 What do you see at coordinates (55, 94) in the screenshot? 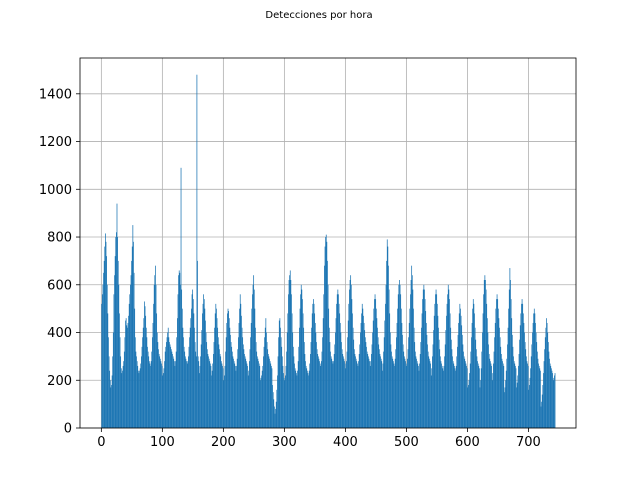
I see `y-tick-label: 1400` at bounding box center [55, 94].